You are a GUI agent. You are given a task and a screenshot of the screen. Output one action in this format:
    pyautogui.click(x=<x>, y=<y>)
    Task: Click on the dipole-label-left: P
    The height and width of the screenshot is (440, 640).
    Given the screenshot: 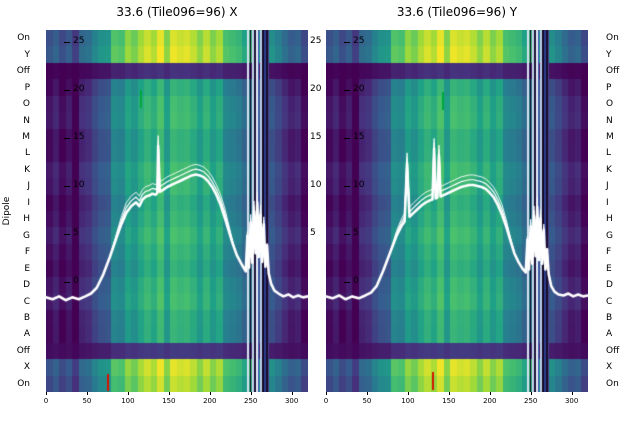 What is the action you would take?
    pyautogui.click(x=27, y=87)
    